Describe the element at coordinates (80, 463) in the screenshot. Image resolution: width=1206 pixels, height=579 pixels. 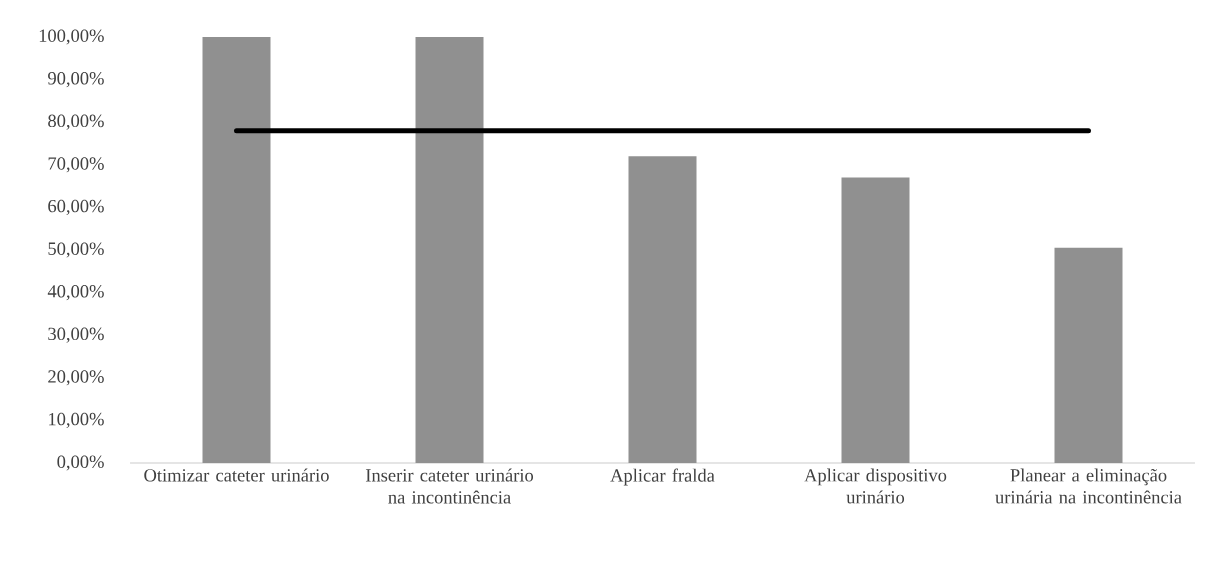
I see `y-tick-label: 0,00%` at that location.